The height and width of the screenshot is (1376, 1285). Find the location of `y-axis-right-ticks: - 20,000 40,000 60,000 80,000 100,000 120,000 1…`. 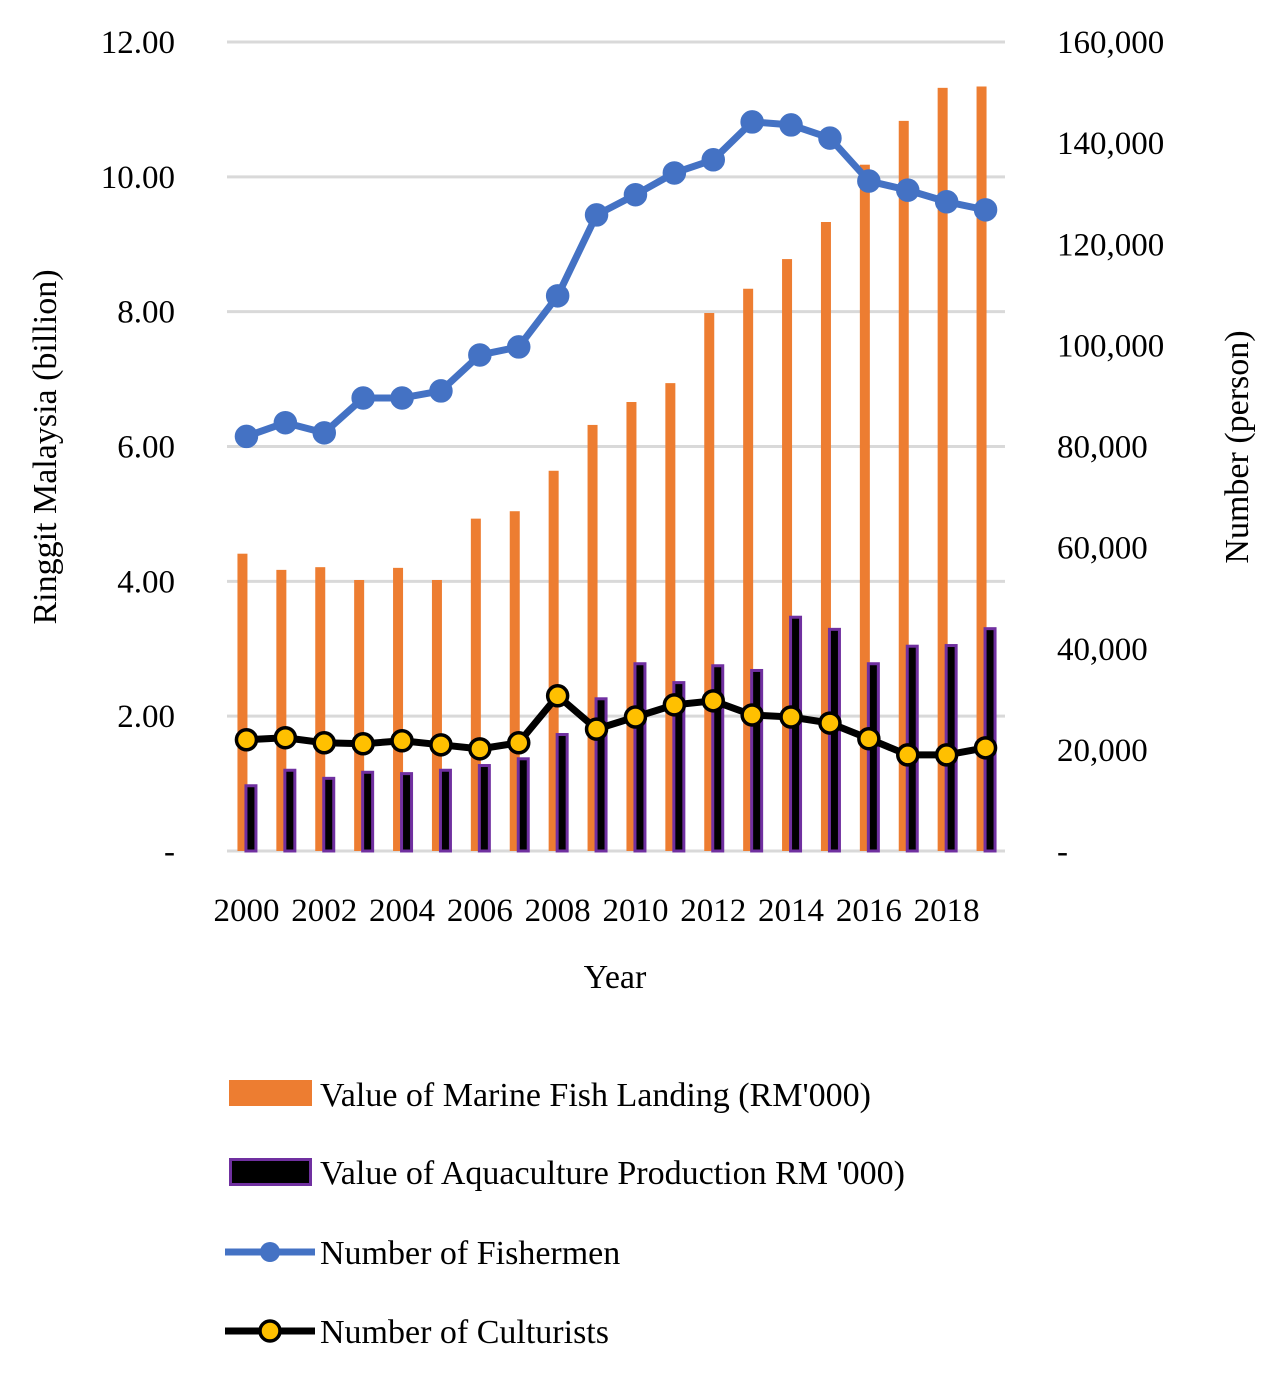

y-axis-right-ticks: - 20,000 40,000 60,000 80,000 100,000 120,000 1… is located at coordinates (1110, 447).